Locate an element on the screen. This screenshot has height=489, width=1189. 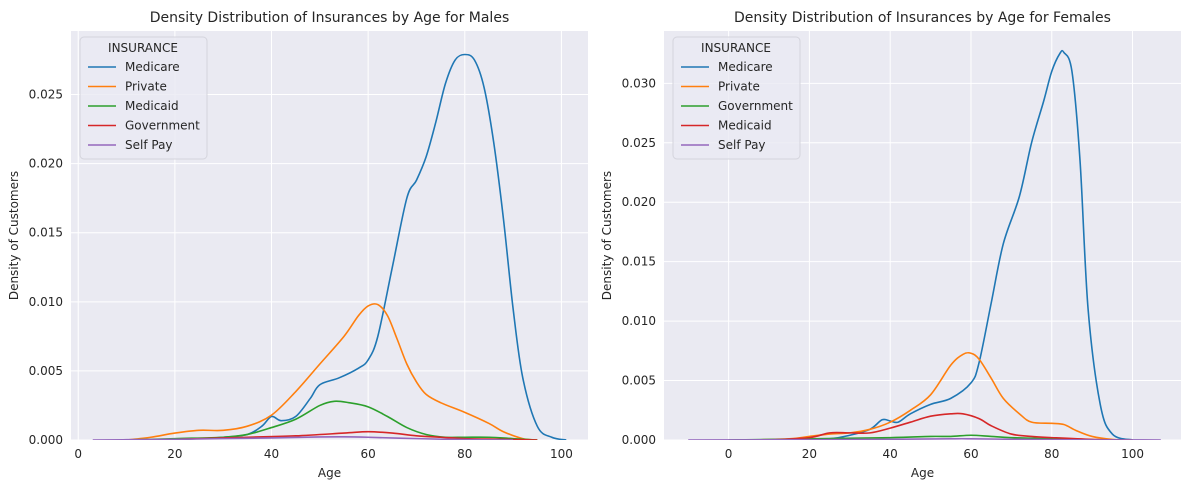
y-tick-label: 0.030 is located at coordinates (639, 83).